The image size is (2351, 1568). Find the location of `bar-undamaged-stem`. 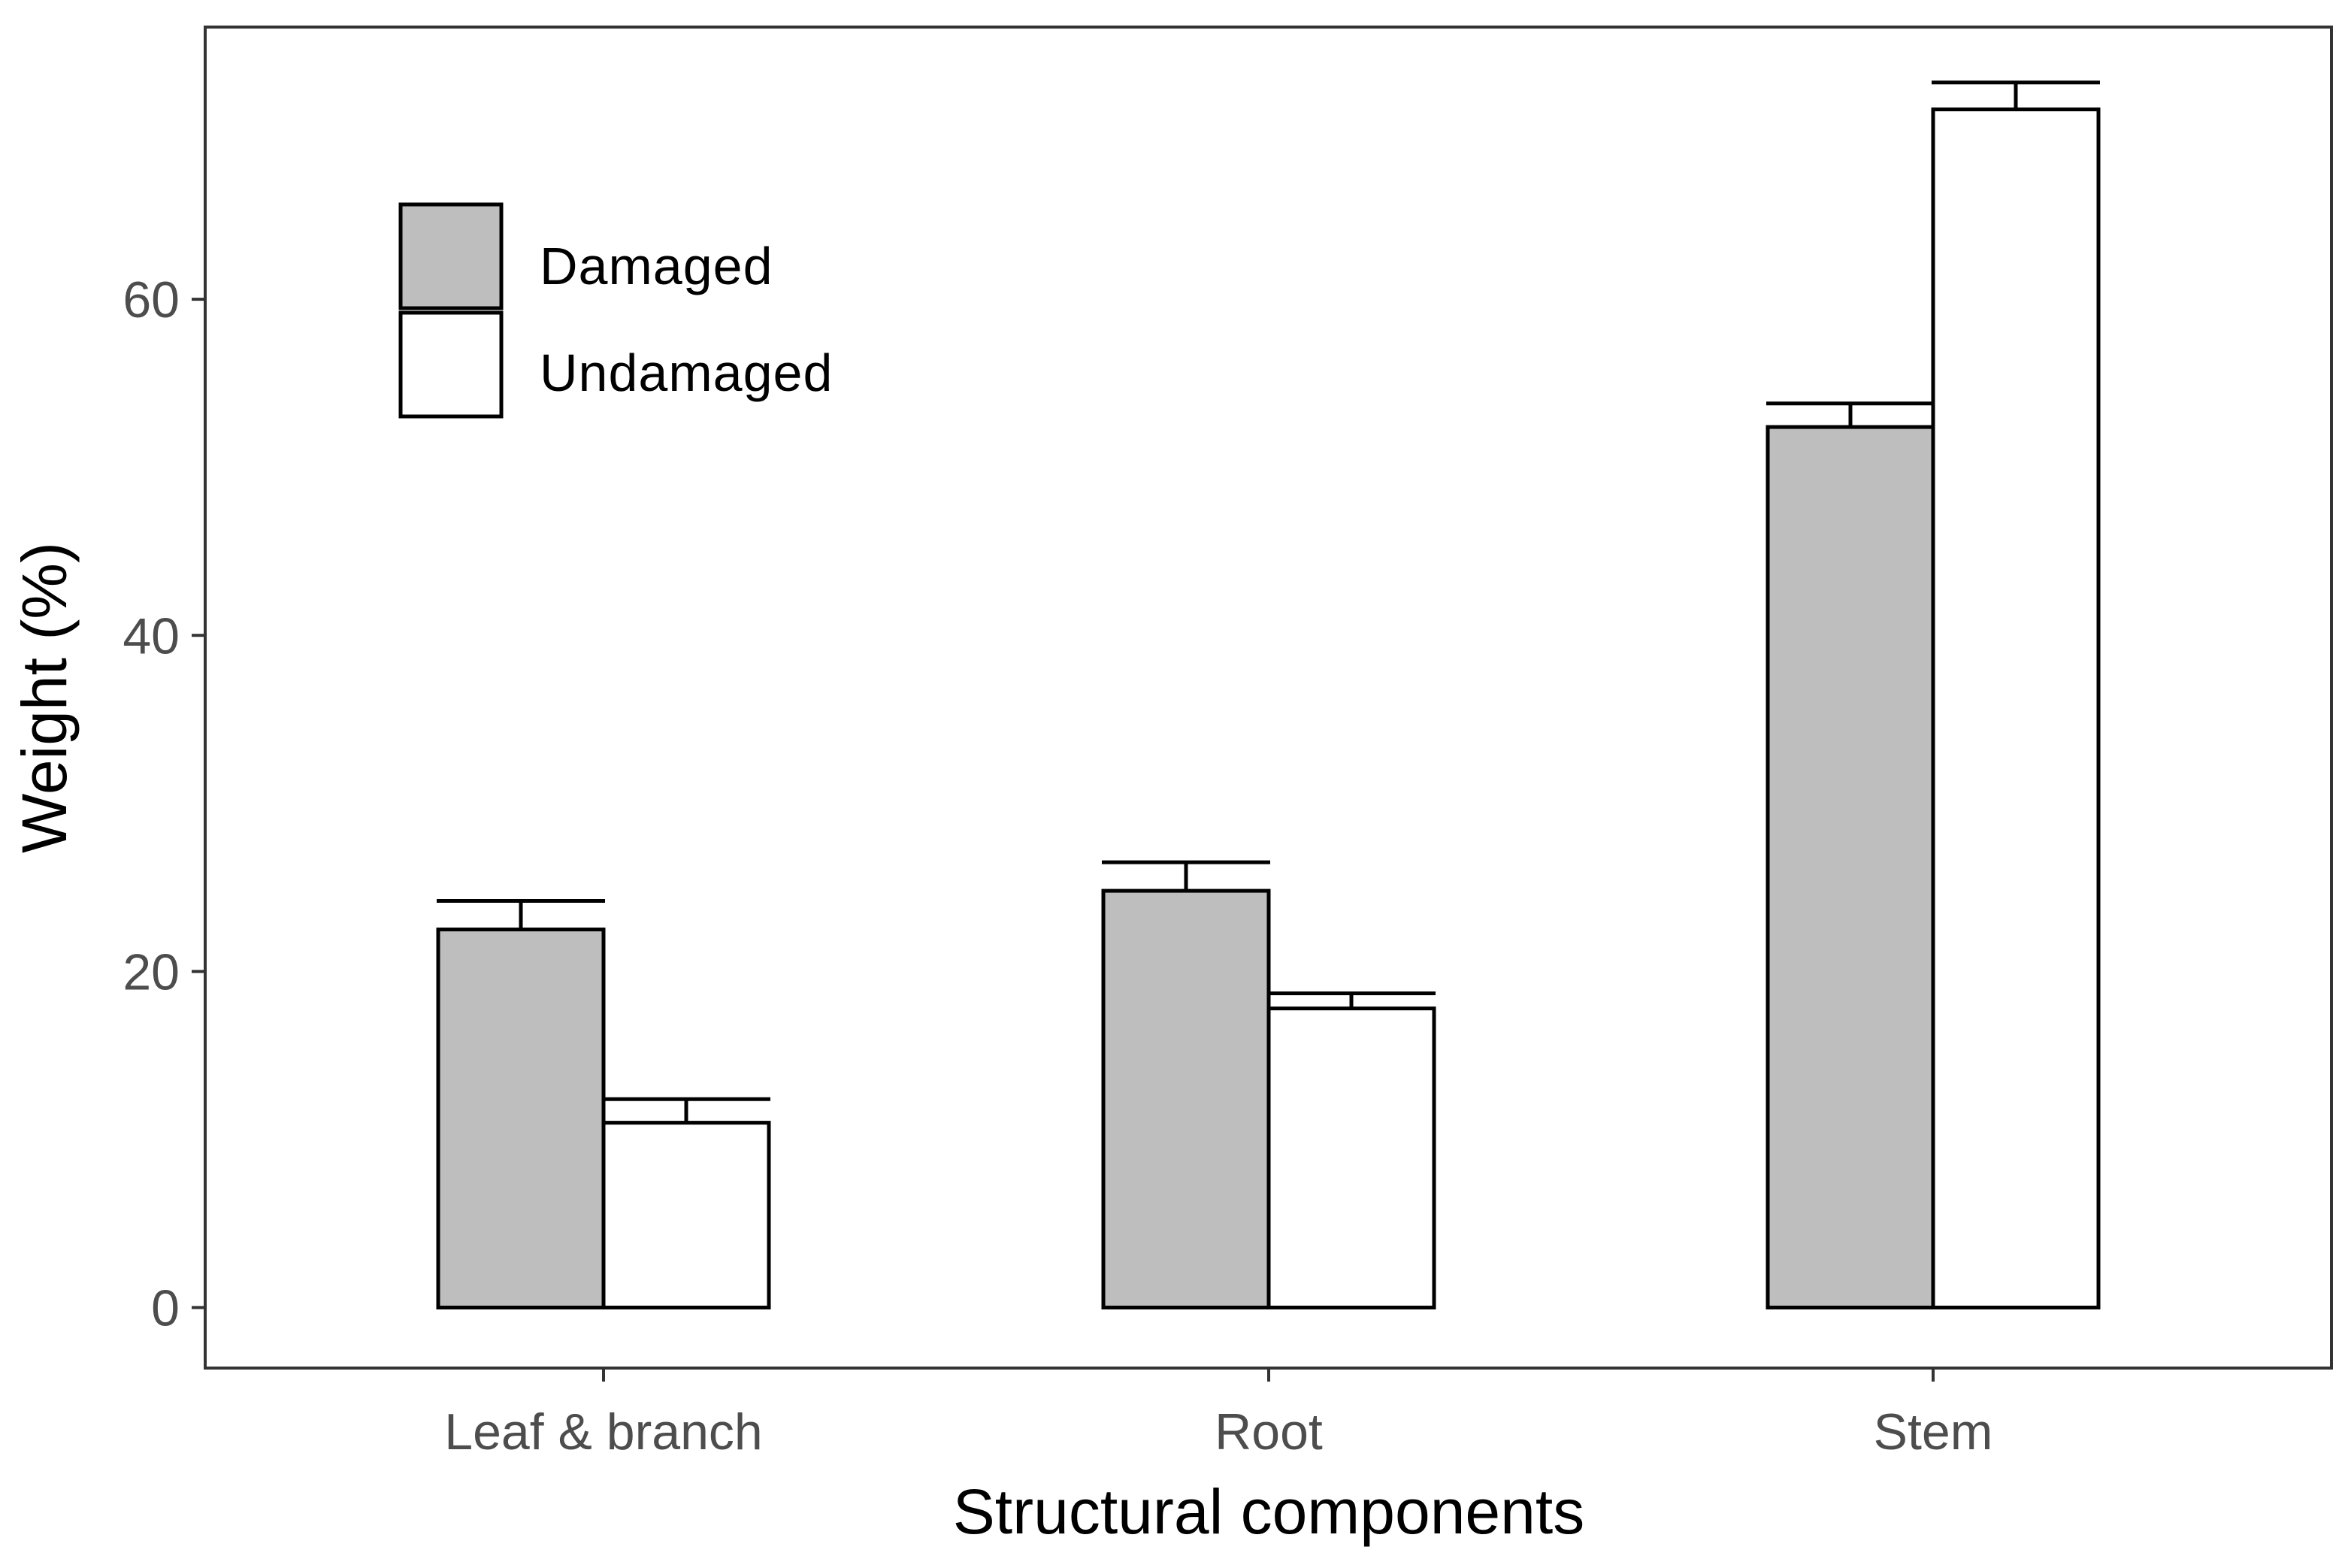

bar-undamaged-stem is located at coordinates (2016, 708).